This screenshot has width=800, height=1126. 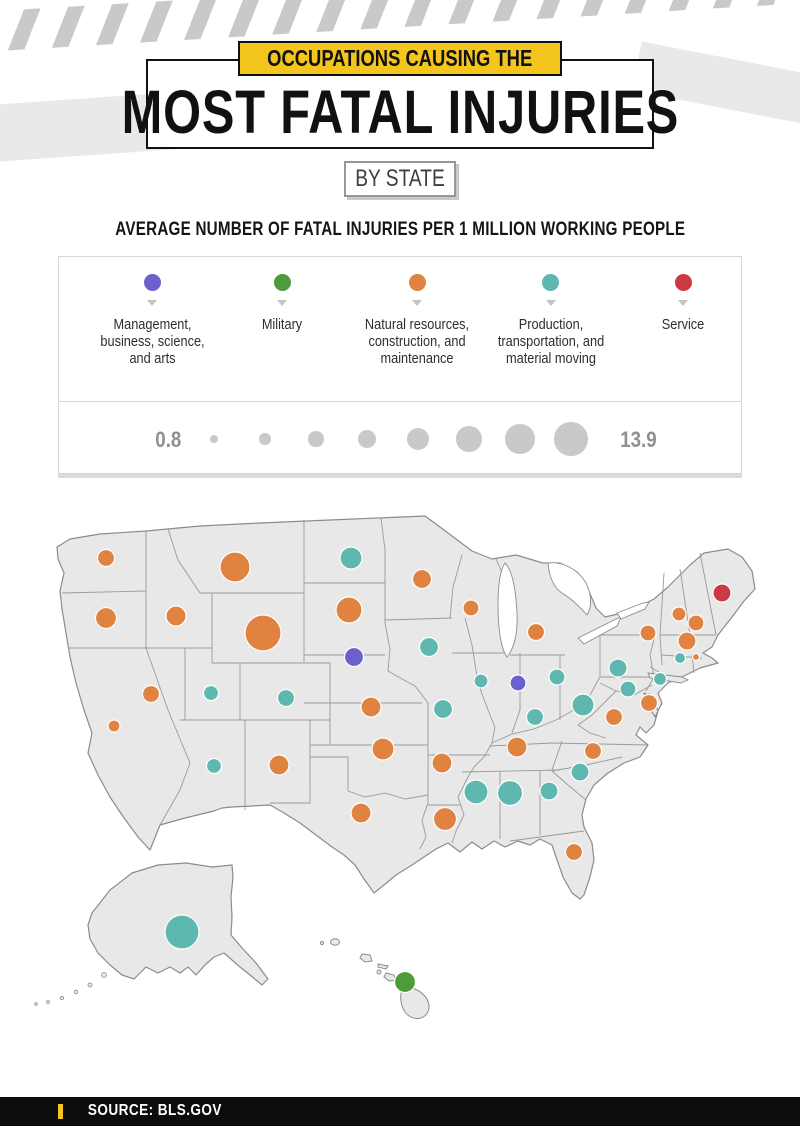 I want to click on by-state-badge: BY STATE, so click(x=400, y=179).